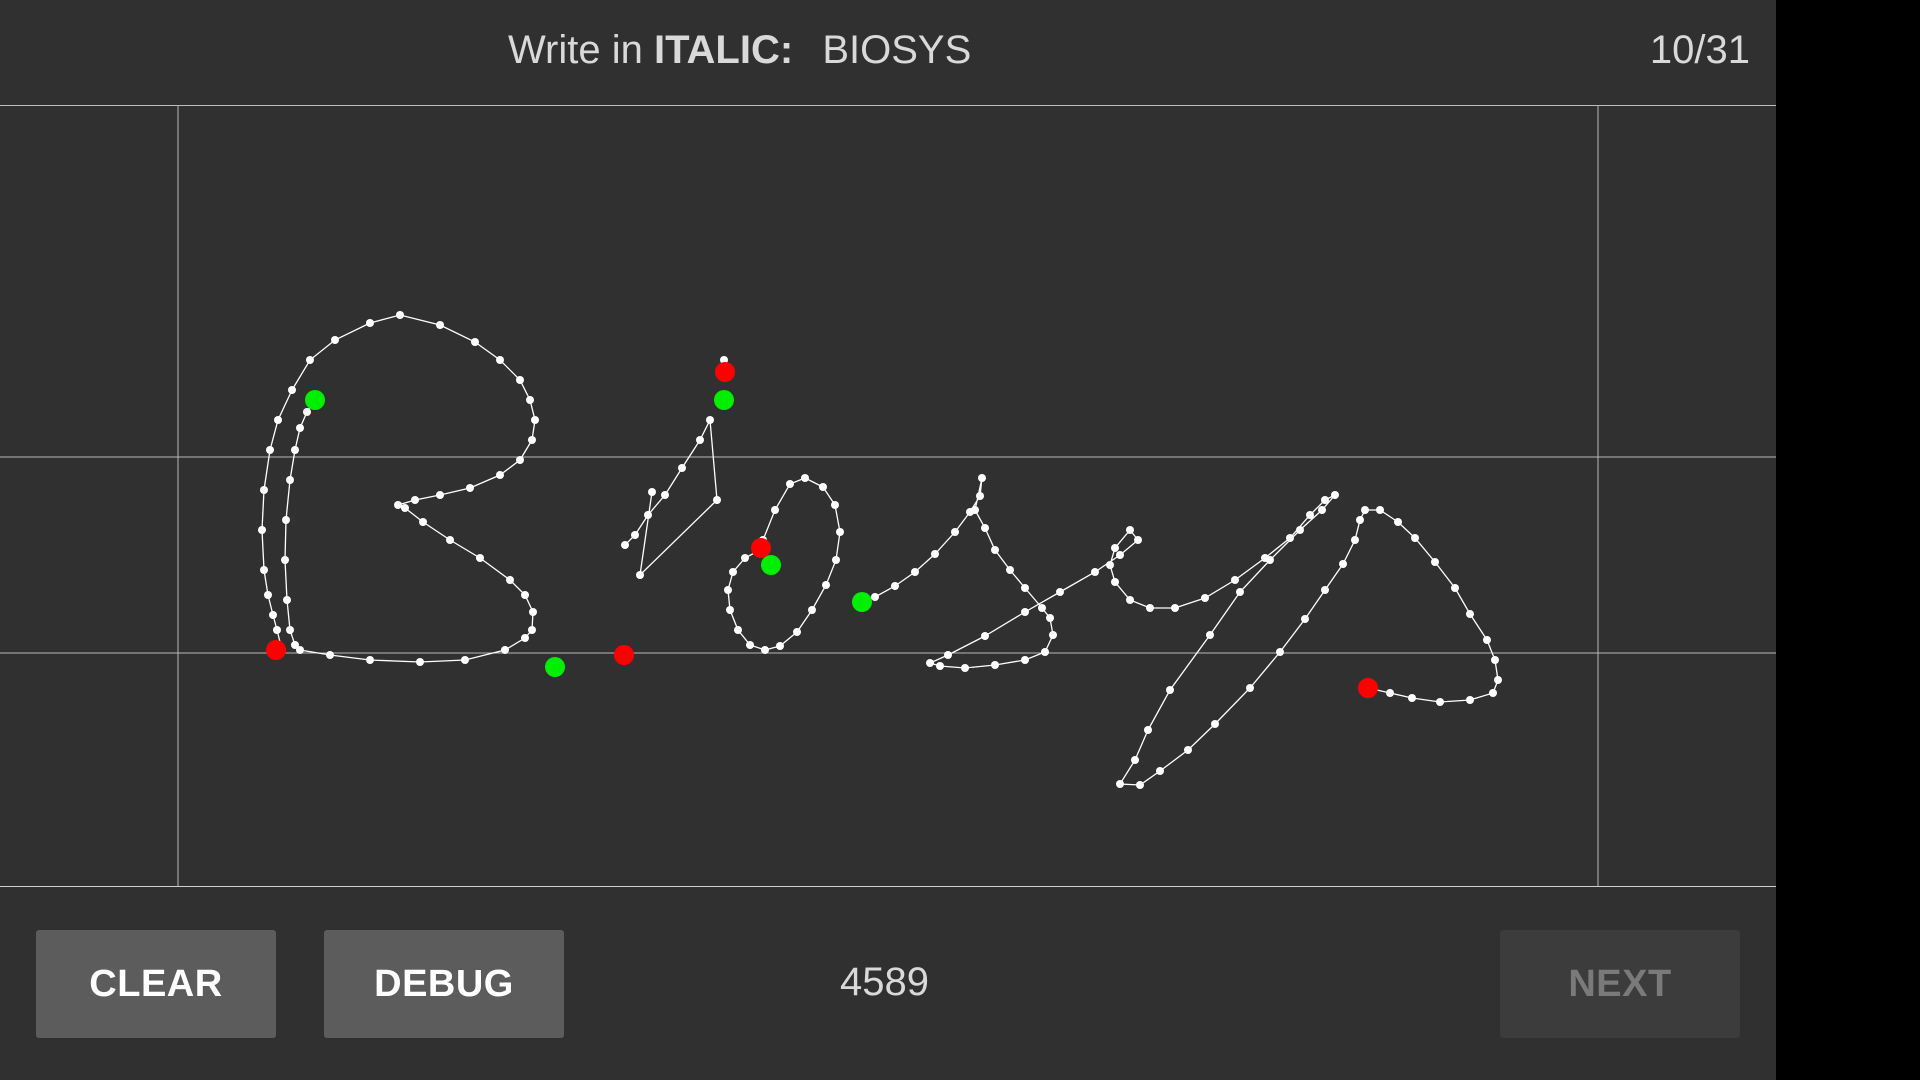  I want to click on debug-button: DEBUG, so click(444, 984).